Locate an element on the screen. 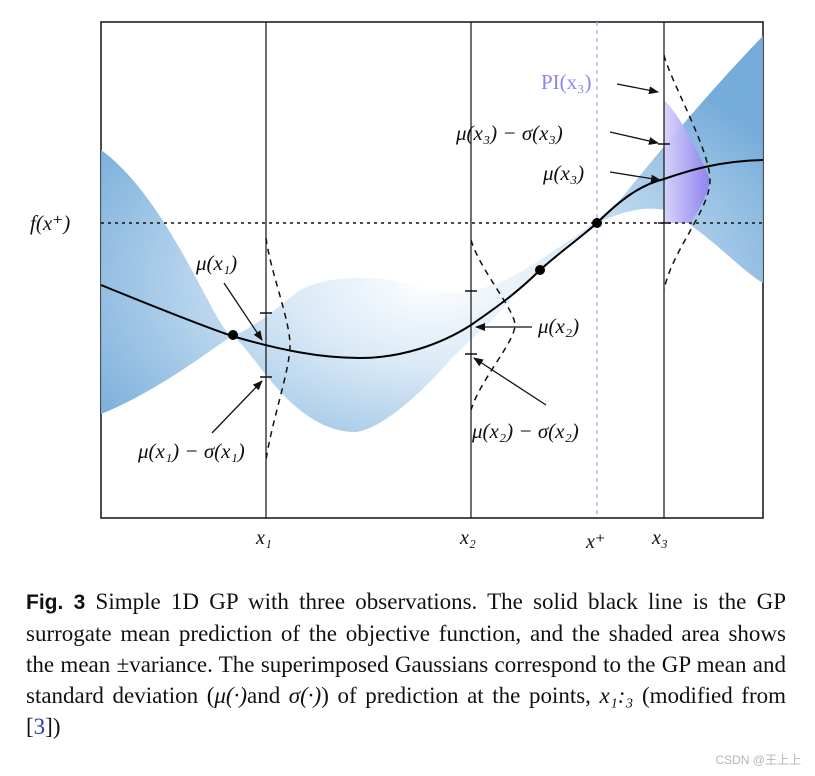 The width and height of the screenshot is (815, 776). gaussian-x1 is located at coordinates (278, 349).